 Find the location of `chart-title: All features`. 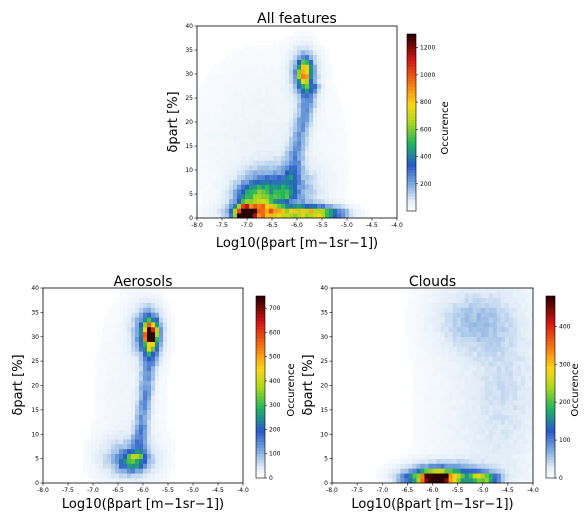

chart-title: All features is located at coordinates (297, 19).